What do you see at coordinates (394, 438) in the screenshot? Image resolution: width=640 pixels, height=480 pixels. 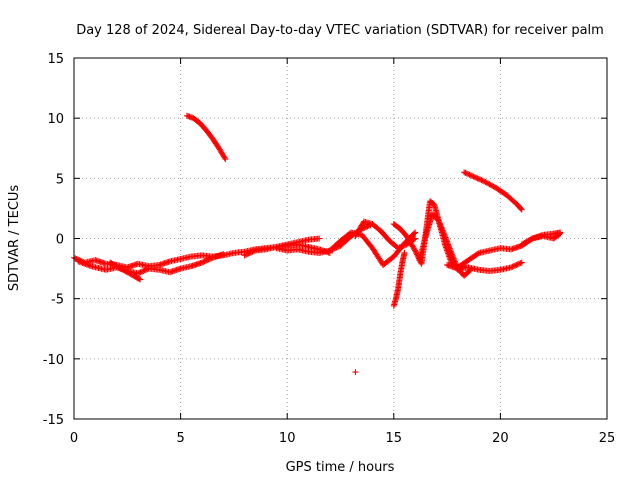 I see `x-tick-label: 15` at bounding box center [394, 438].